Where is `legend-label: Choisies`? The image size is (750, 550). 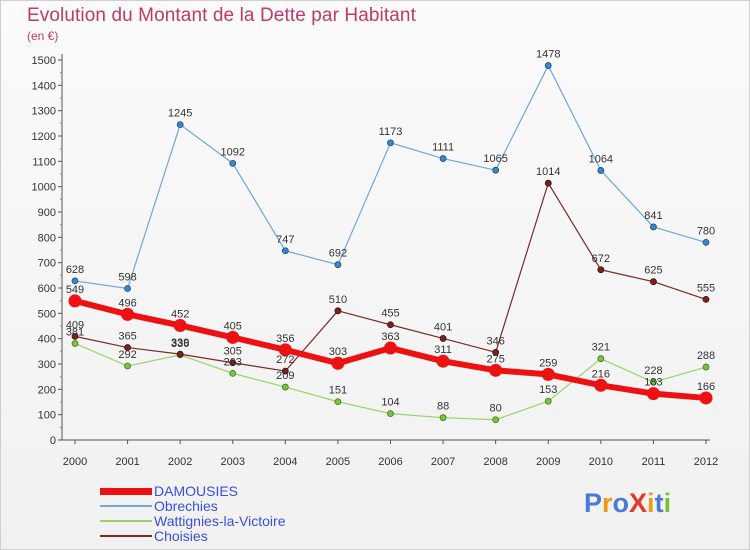 legend-label: Choisies is located at coordinates (181, 536).